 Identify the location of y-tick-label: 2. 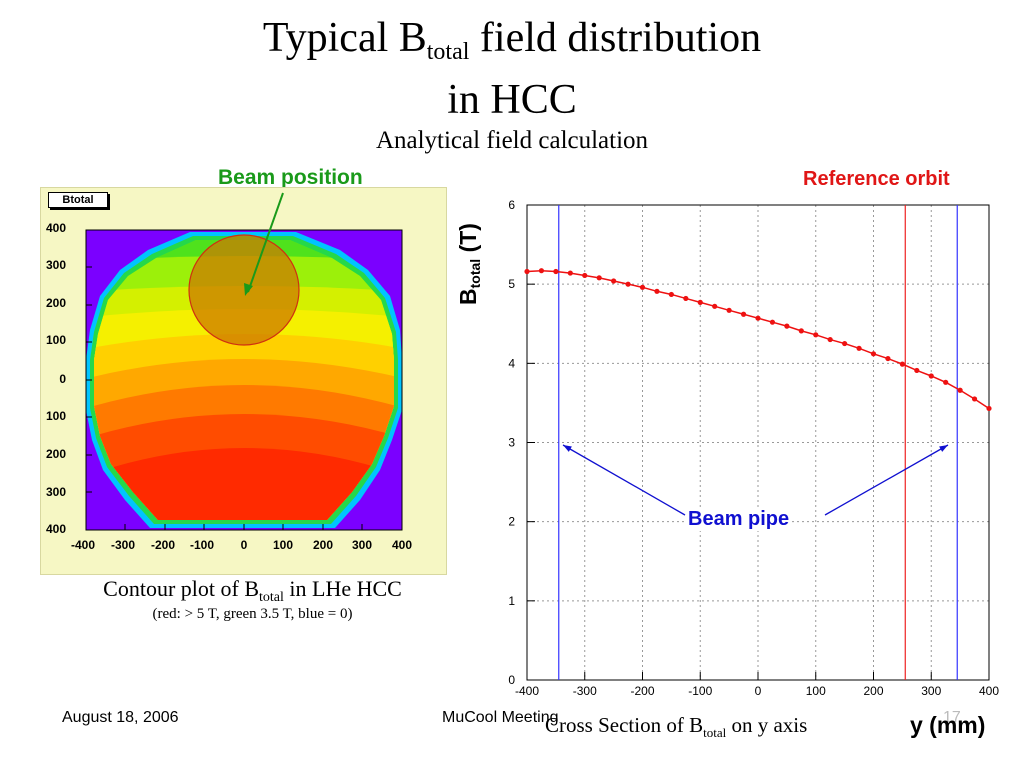
(511, 522).